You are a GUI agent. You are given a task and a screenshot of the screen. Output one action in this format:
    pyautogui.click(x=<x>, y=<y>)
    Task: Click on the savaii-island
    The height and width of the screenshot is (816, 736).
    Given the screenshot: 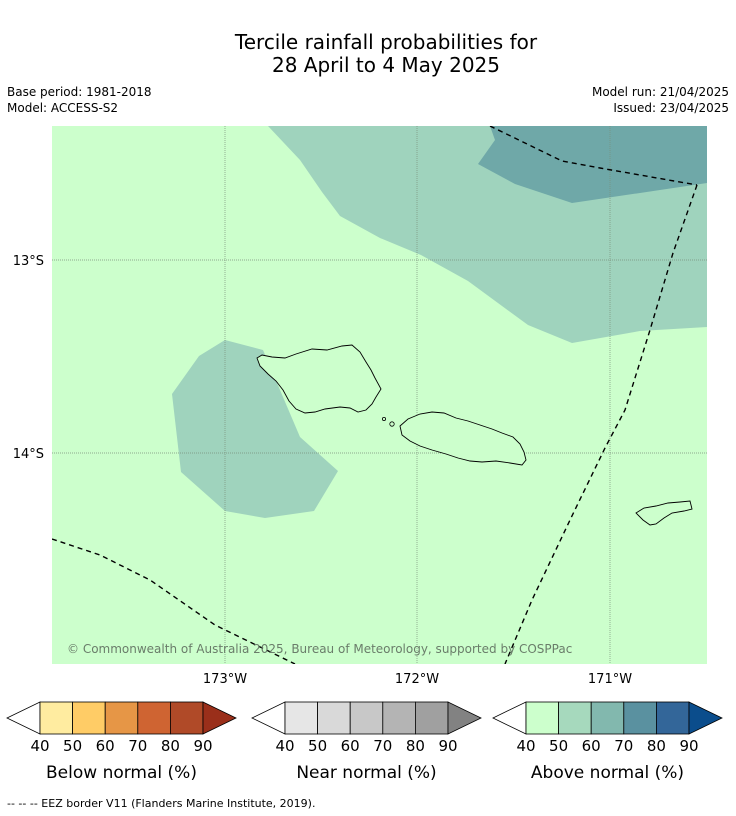 What is the action you would take?
    pyautogui.click(x=319, y=379)
    